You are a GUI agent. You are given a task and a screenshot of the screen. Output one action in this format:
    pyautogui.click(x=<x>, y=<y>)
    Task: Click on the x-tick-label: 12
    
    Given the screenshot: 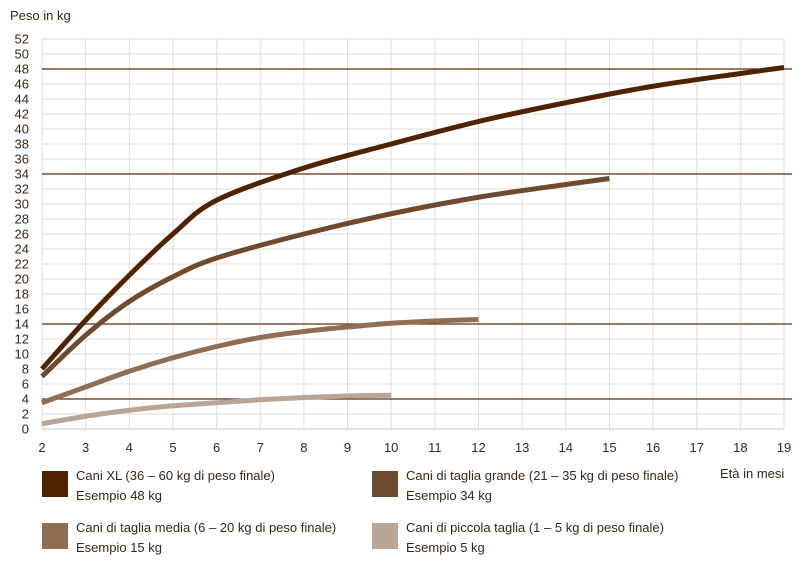 What is the action you would take?
    pyautogui.click(x=478, y=447)
    